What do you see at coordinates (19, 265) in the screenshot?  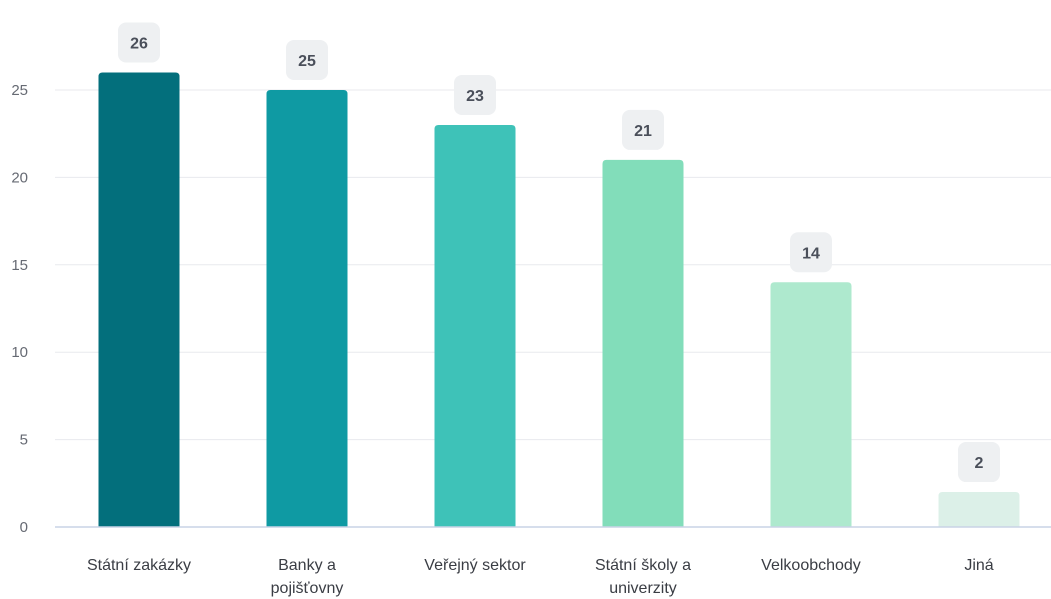 I see `y-tick-label: 15` at bounding box center [19, 265].